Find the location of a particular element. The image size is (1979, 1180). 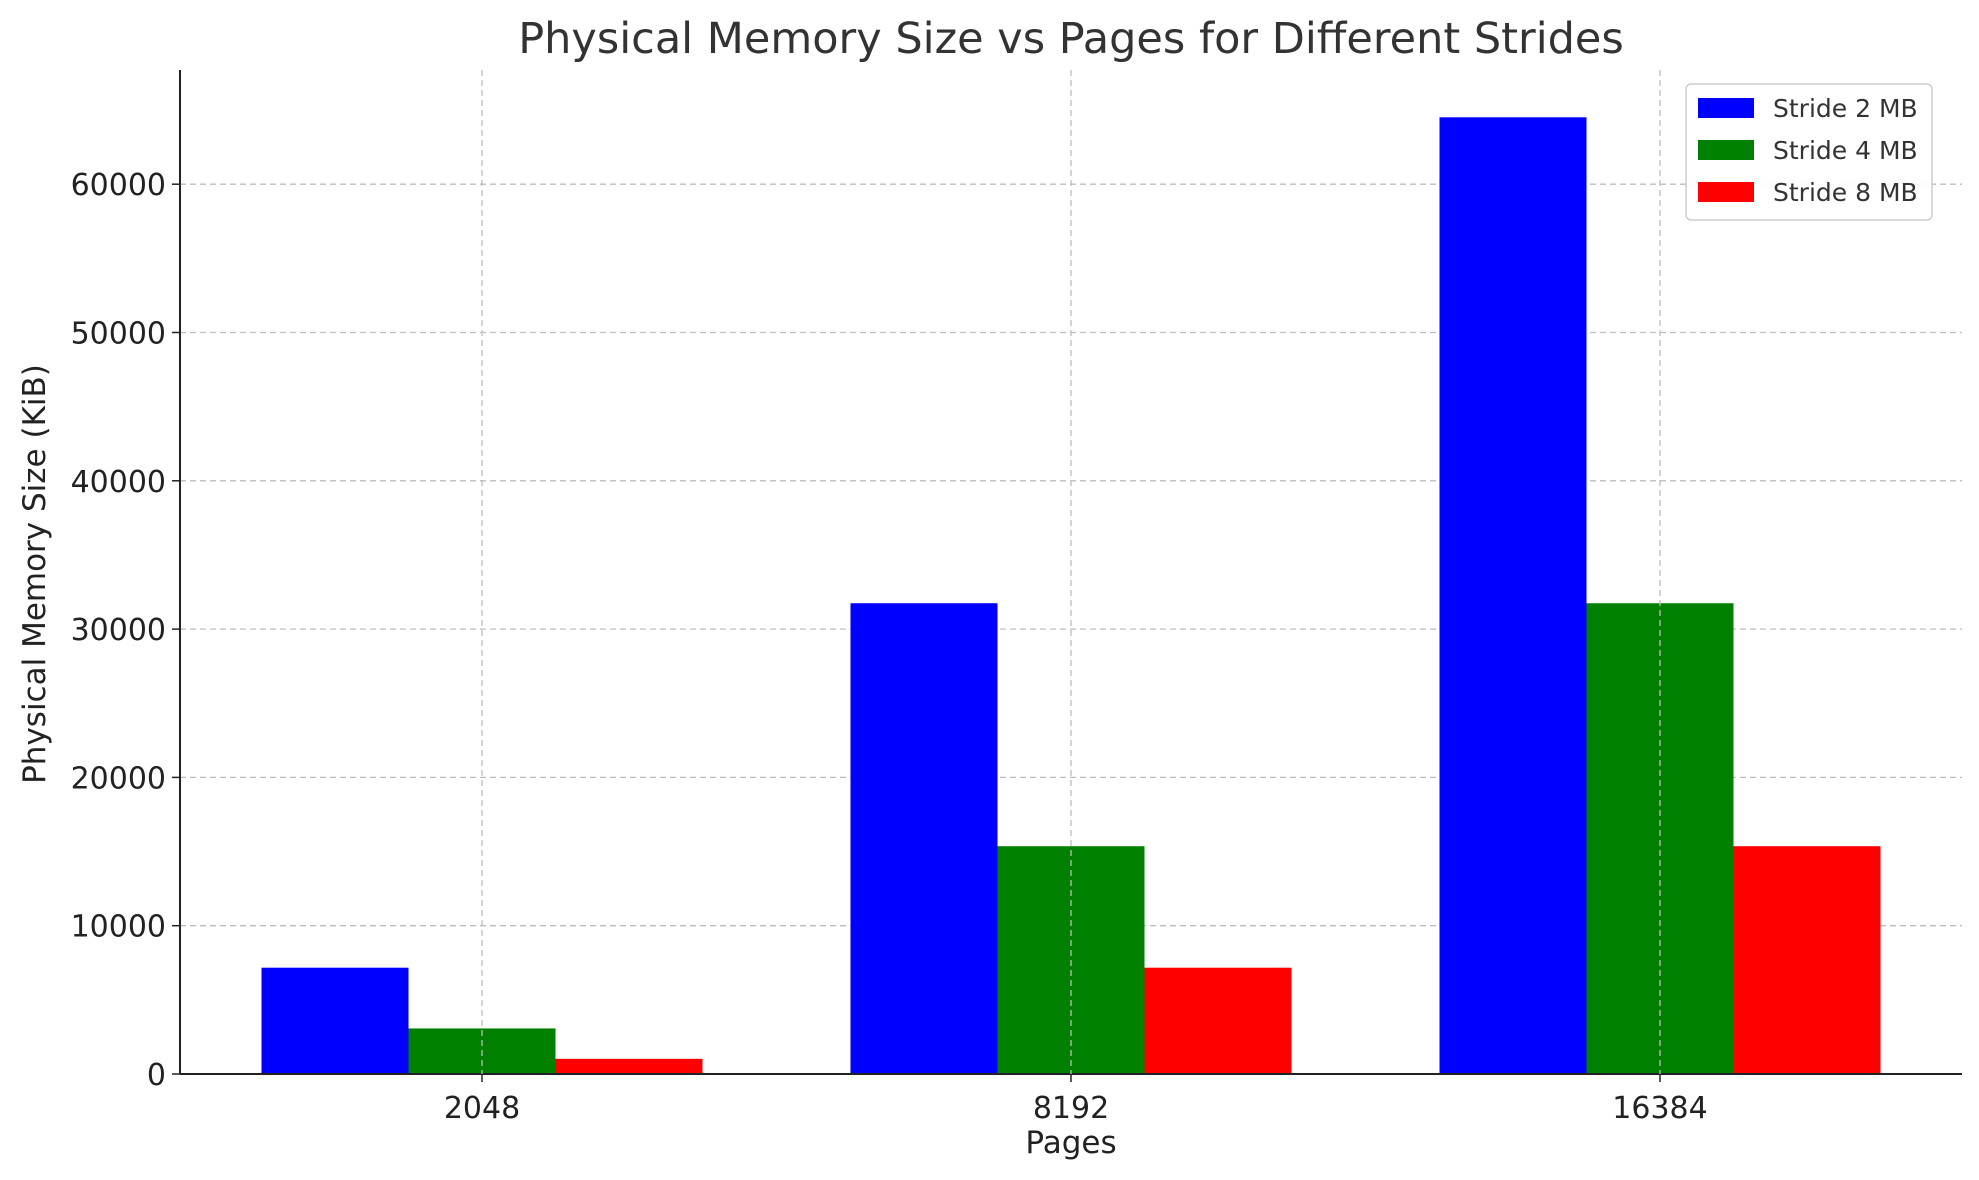

legend-swatch-stride-2-mb is located at coordinates (1726, 108).